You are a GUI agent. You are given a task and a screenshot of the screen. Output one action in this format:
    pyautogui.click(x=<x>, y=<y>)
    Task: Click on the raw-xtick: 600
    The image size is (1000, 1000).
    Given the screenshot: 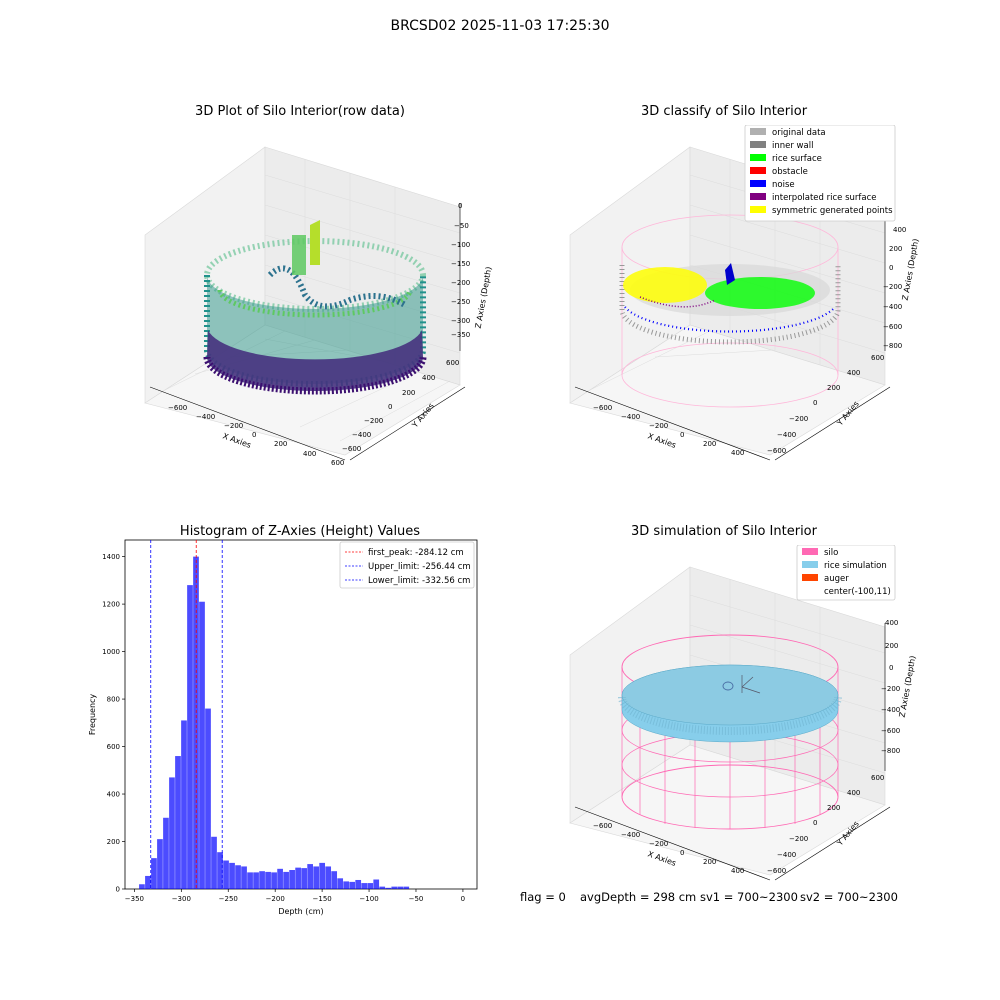 What is the action you would take?
    pyautogui.click(x=337, y=462)
    